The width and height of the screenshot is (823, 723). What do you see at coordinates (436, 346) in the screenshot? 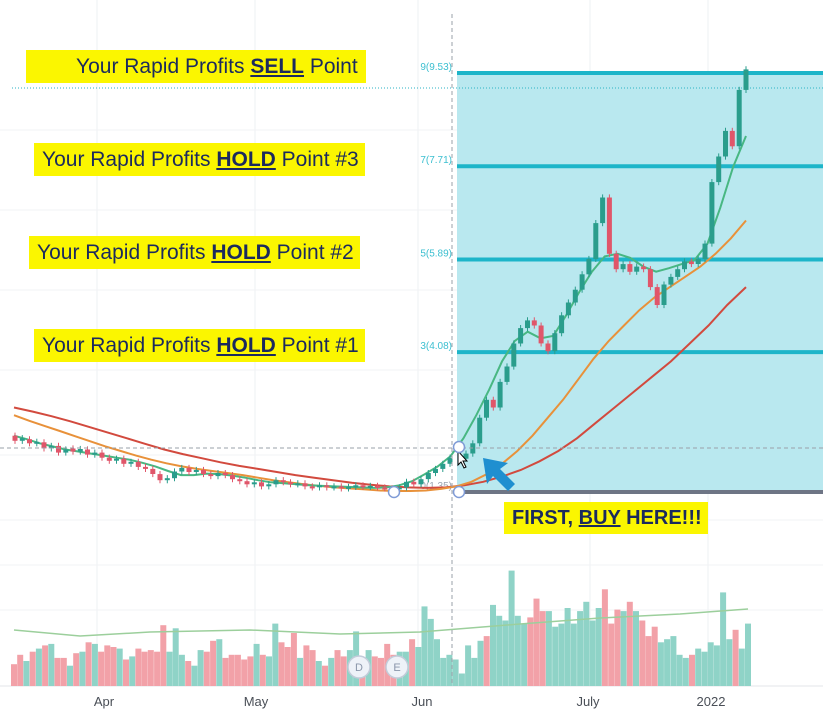
I see `fib-label: 3(4.08)` at bounding box center [436, 346].